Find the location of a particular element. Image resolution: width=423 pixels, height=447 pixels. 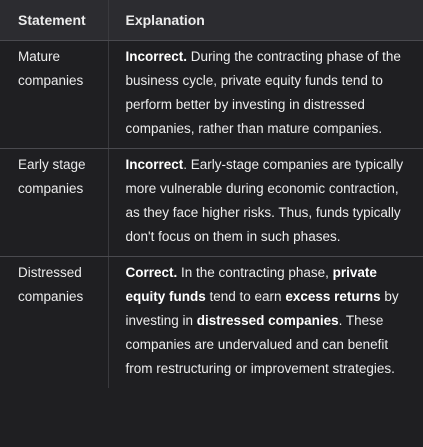

table-header-row: Statement Explanation is located at coordinates (211, 20).